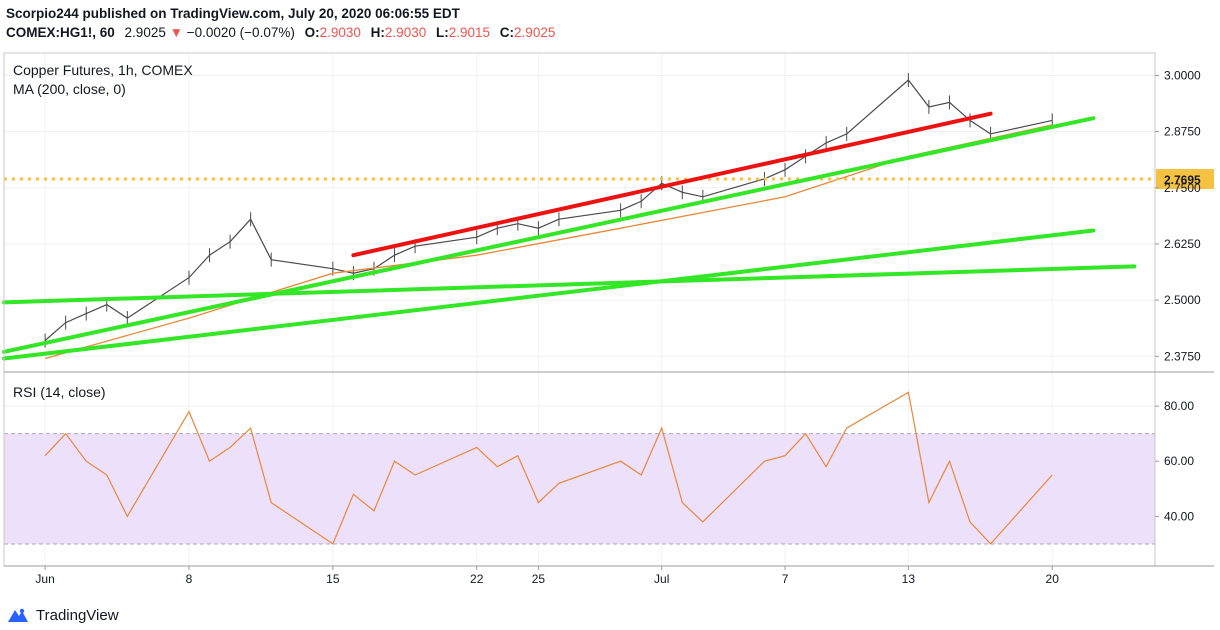  What do you see at coordinates (1182, 244) in the screenshot?
I see `price-tick-label: 2.6250` at bounding box center [1182, 244].